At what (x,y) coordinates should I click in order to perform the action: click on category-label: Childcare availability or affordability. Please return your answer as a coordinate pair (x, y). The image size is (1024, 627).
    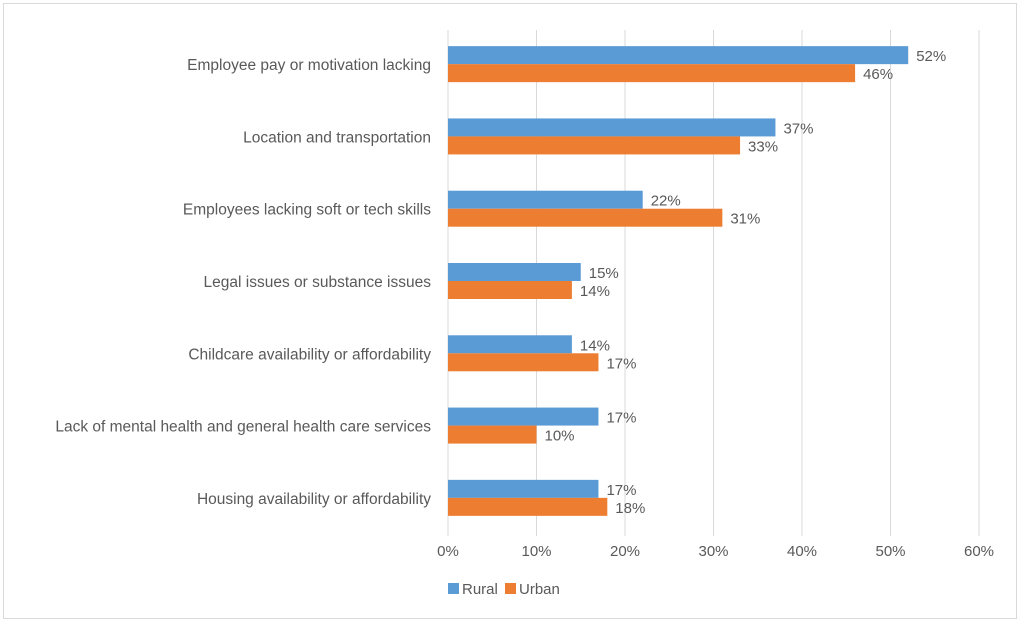
    Looking at the image, I should click on (309, 354).